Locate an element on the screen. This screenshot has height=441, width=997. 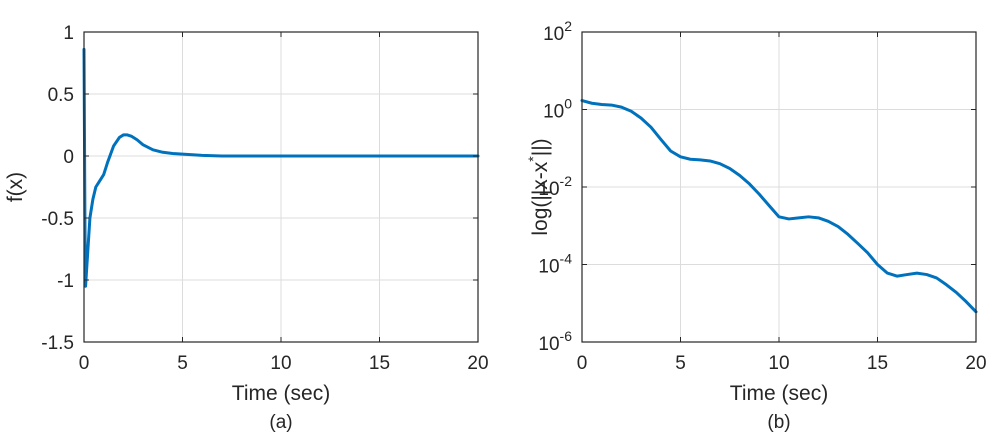
y-tick-label-b: 10⁻⁴ is located at coordinates (555, 264).